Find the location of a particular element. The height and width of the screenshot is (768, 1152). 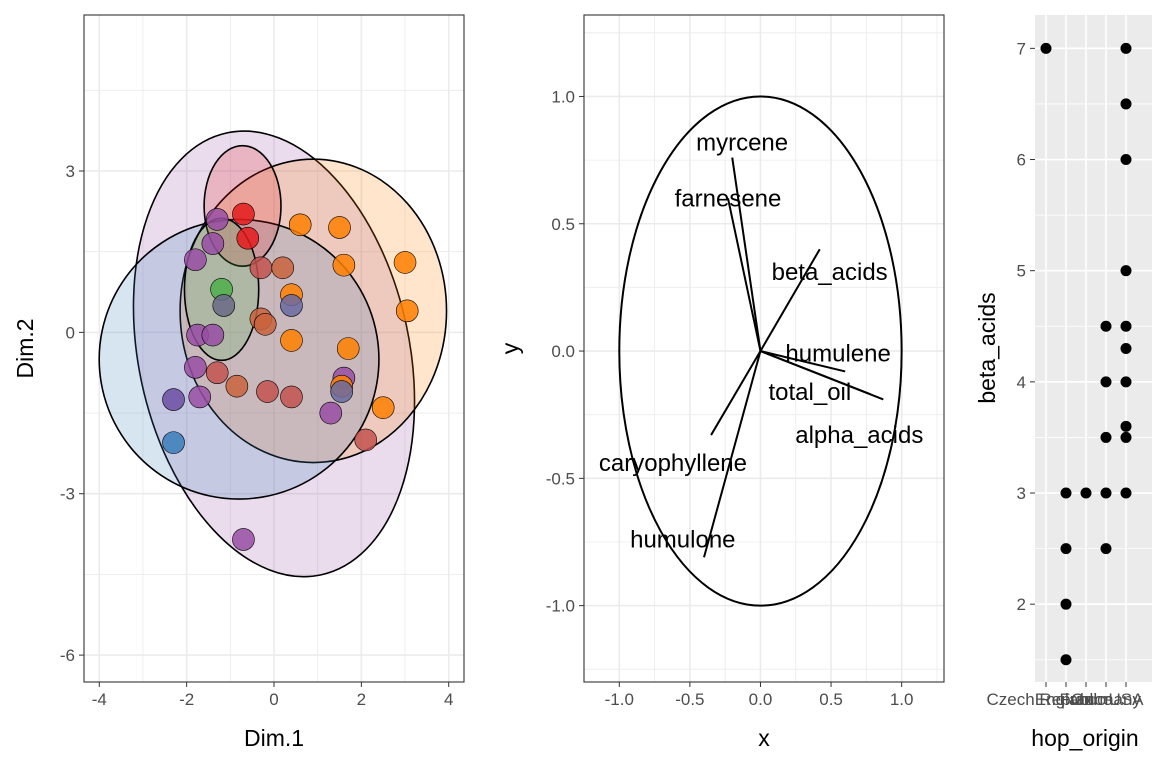

x-axis-title: hop_origin is located at coordinates (1084, 738).